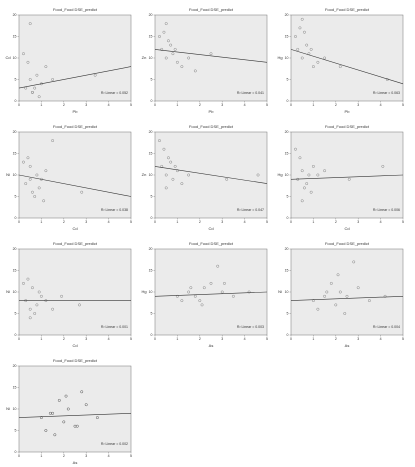 The image size is (415, 467). What do you see at coordinates (144, 57) in the screenshot?
I see `y-axis-label: Zn` at bounding box center [144, 57].